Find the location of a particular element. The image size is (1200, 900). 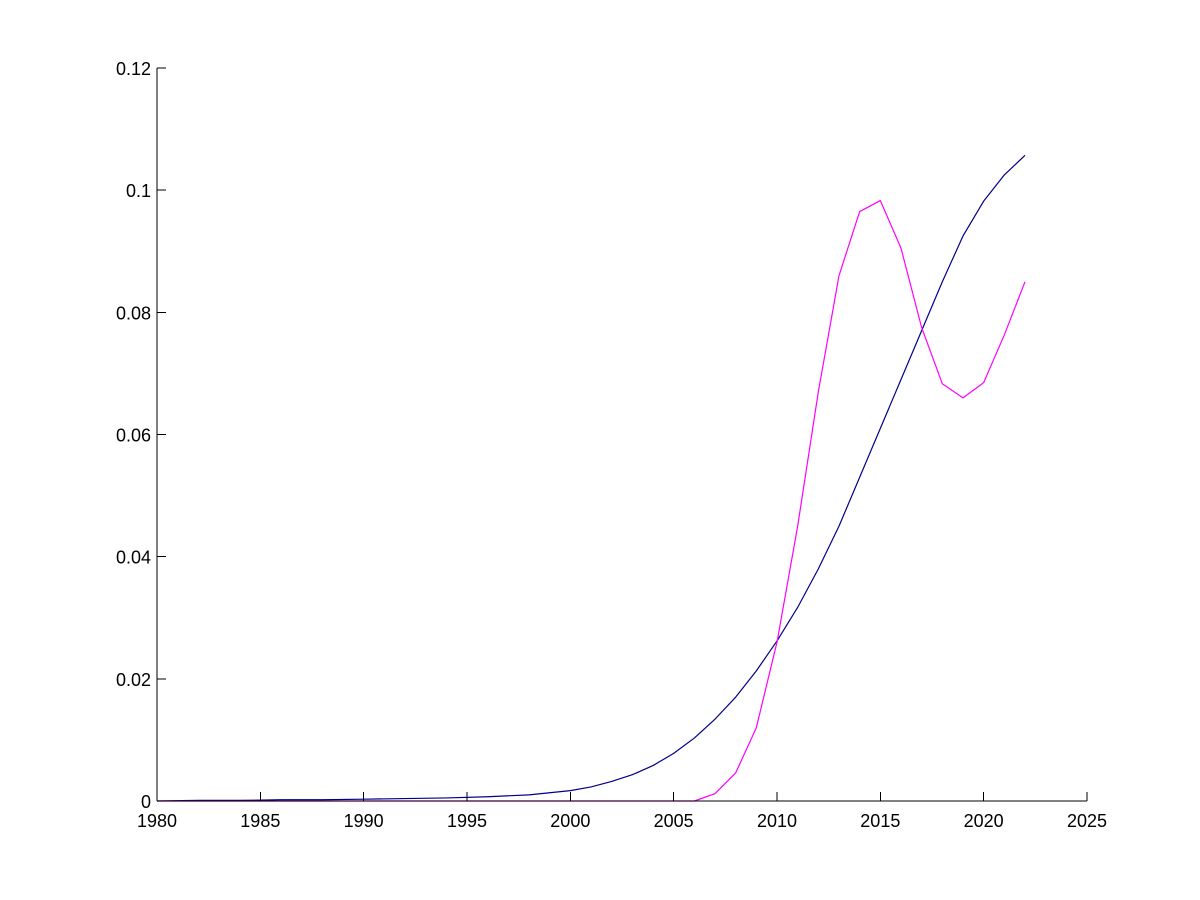

x-tick-label: 1980 is located at coordinates (157, 821).